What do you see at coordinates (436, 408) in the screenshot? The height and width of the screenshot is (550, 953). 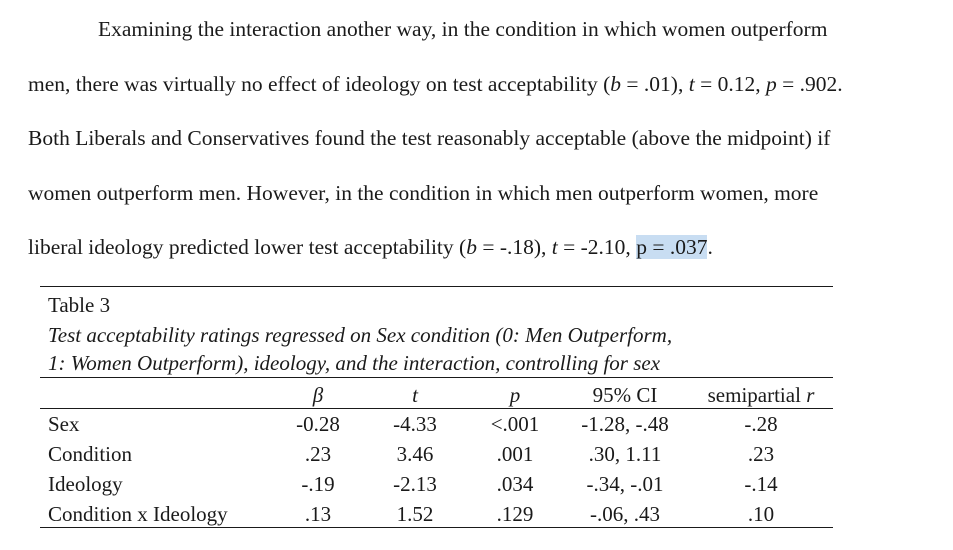 I see `header-rule` at bounding box center [436, 408].